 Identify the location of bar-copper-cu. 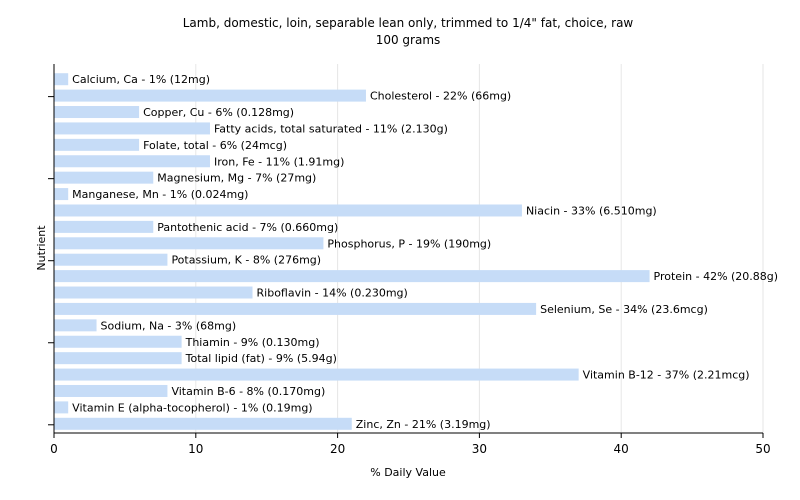
(97, 112).